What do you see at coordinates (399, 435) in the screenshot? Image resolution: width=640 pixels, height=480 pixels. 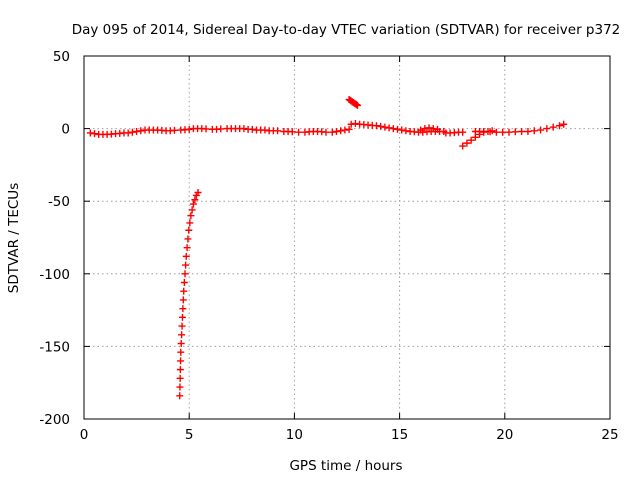 I see `x-tick-label: 15` at bounding box center [399, 435].